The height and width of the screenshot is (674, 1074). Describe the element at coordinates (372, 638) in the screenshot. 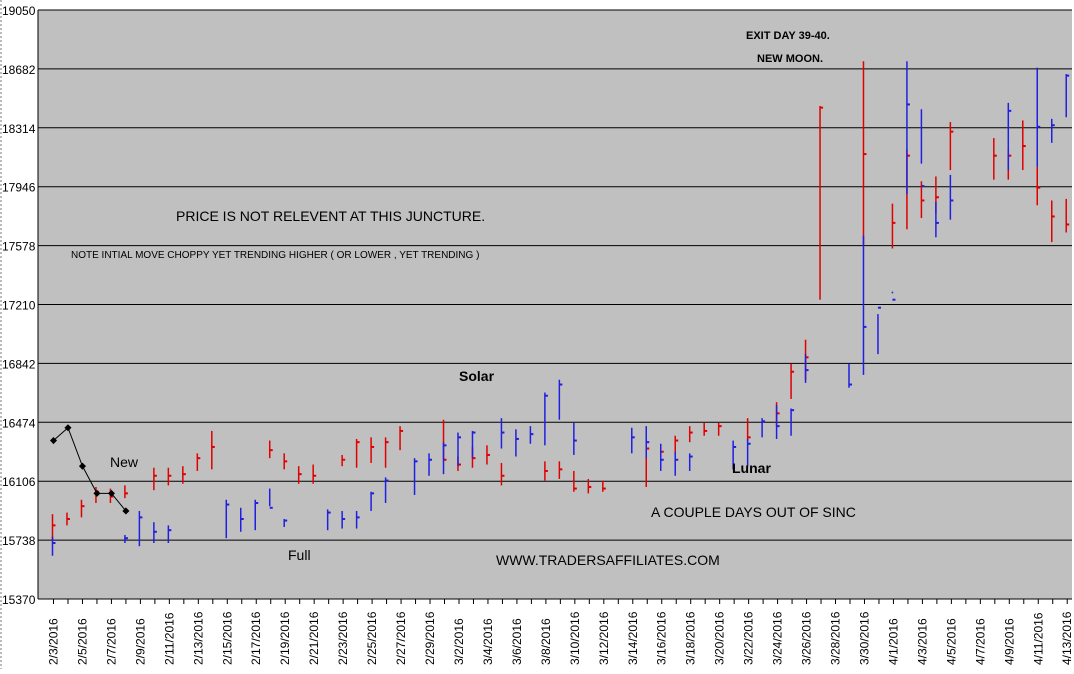

I see `x-tick-label: 2/25/2016` at that location.